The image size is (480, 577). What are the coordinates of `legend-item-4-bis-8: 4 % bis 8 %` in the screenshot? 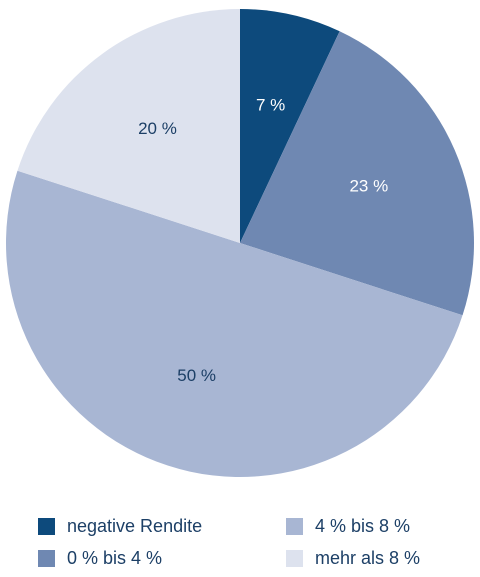 It's located at (348, 526).